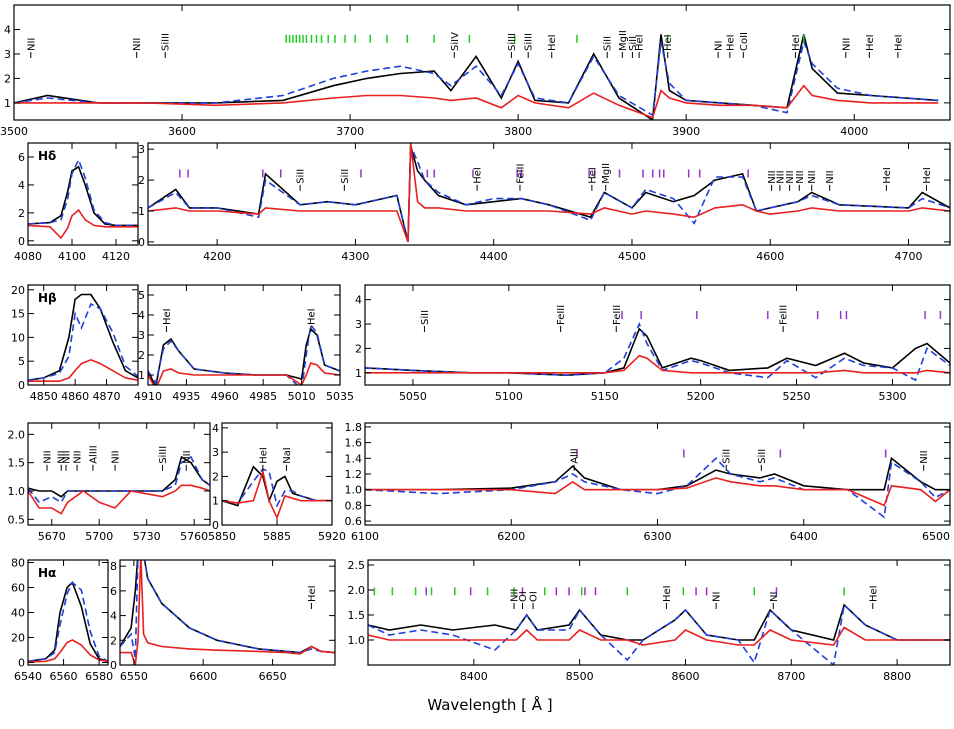 The height and width of the screenshot is (729, 954). I want to click on x-tick-label: 4000, so click(854, 131).